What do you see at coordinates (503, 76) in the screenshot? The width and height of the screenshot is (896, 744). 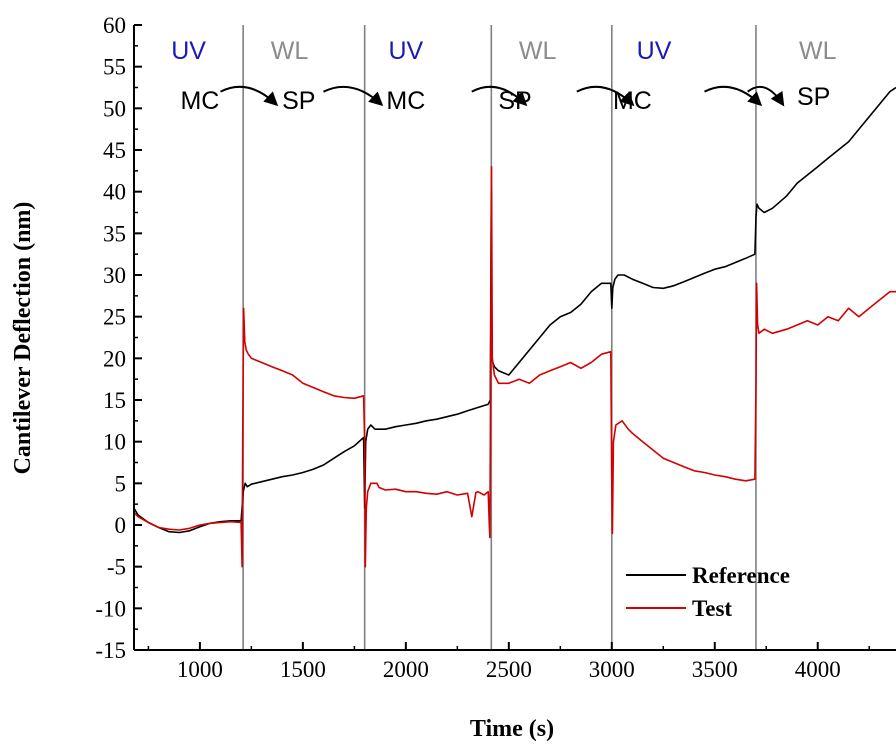 I see `phase-annotations: UV WL UV WL UV WL MC SP MC SP MC SP` at bounding box center [503, 76].